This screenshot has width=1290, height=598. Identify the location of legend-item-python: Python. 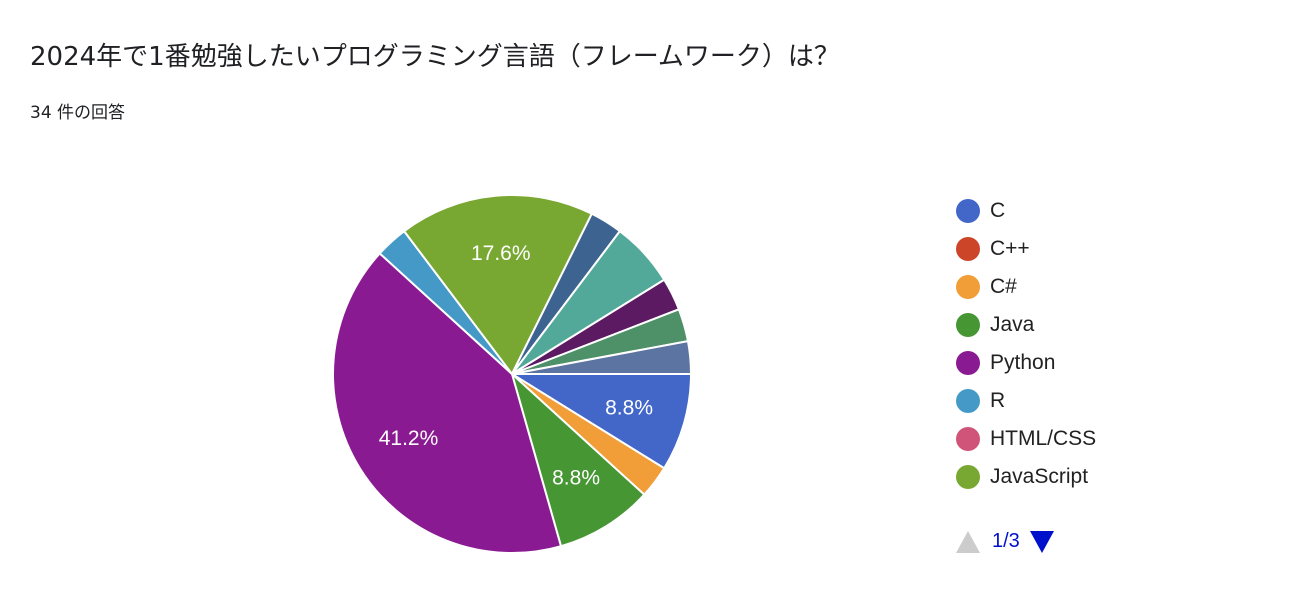
(1026, 363).